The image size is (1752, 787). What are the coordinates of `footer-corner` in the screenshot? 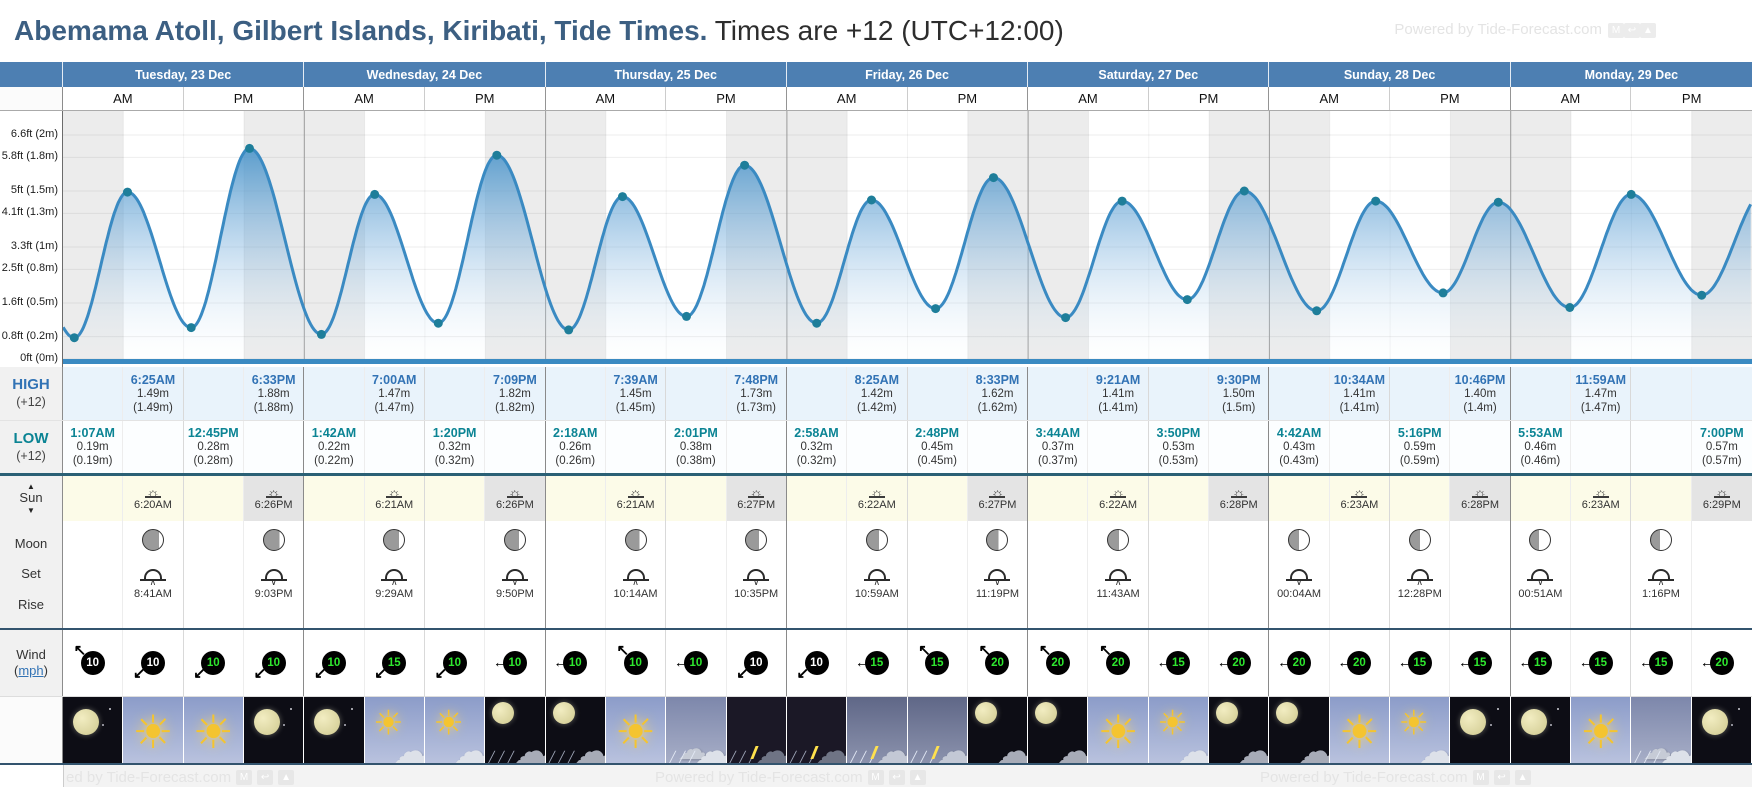 It's located at (32, 776).